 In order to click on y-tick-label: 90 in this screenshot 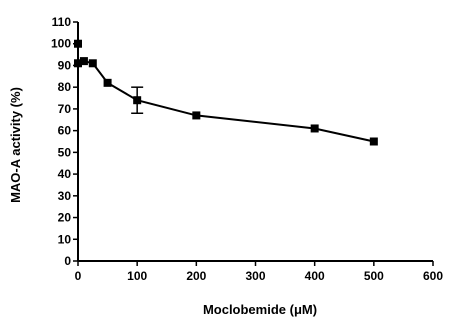, I will do `click(65, 65)`.